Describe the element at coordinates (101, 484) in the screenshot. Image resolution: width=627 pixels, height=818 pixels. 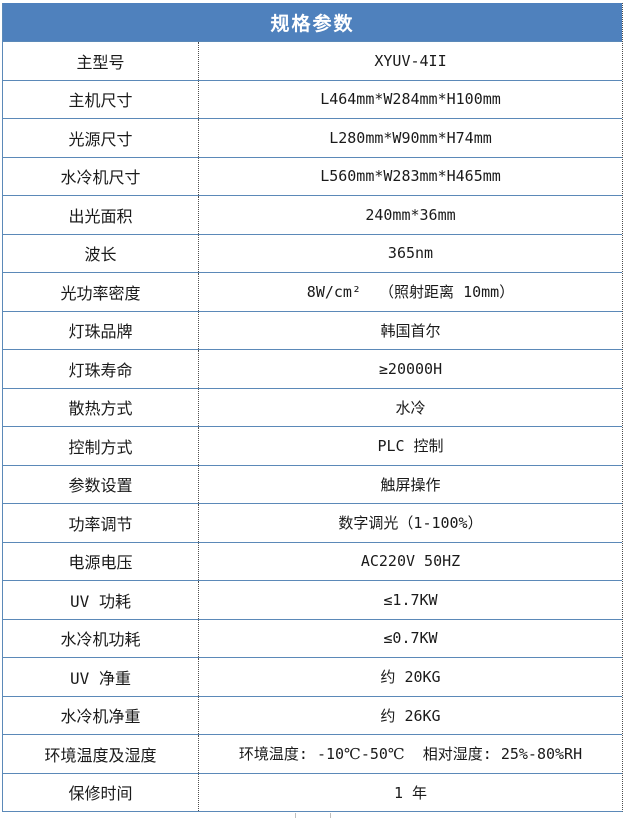
I see `spec-label: 参数设置` at that location.